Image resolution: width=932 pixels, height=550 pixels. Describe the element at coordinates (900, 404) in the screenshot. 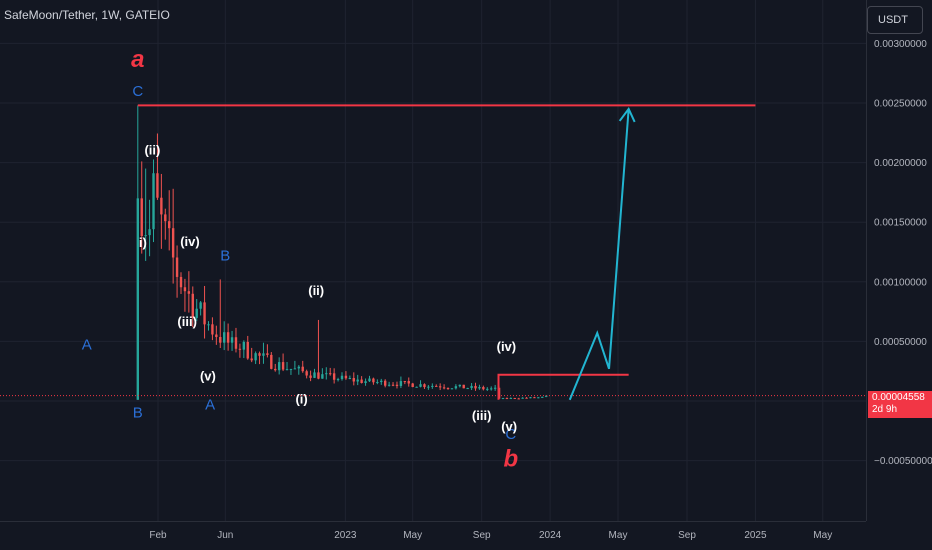

I see `last-price-tag: 0.00004558 2d 9h` at that location.